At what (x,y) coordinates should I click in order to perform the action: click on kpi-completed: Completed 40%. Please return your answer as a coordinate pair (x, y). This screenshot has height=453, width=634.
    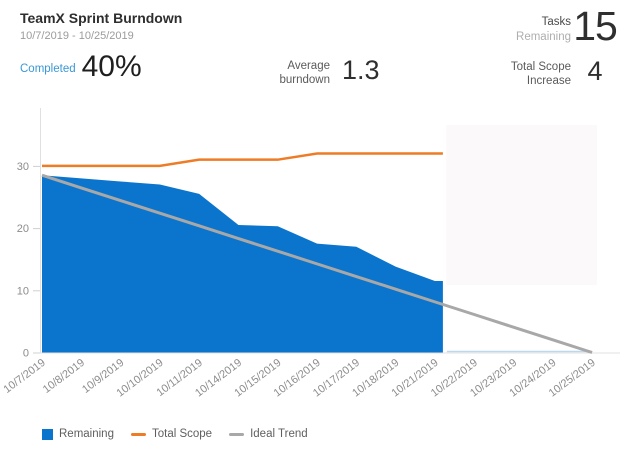
    Looking at the image, I should click on (81, 67).